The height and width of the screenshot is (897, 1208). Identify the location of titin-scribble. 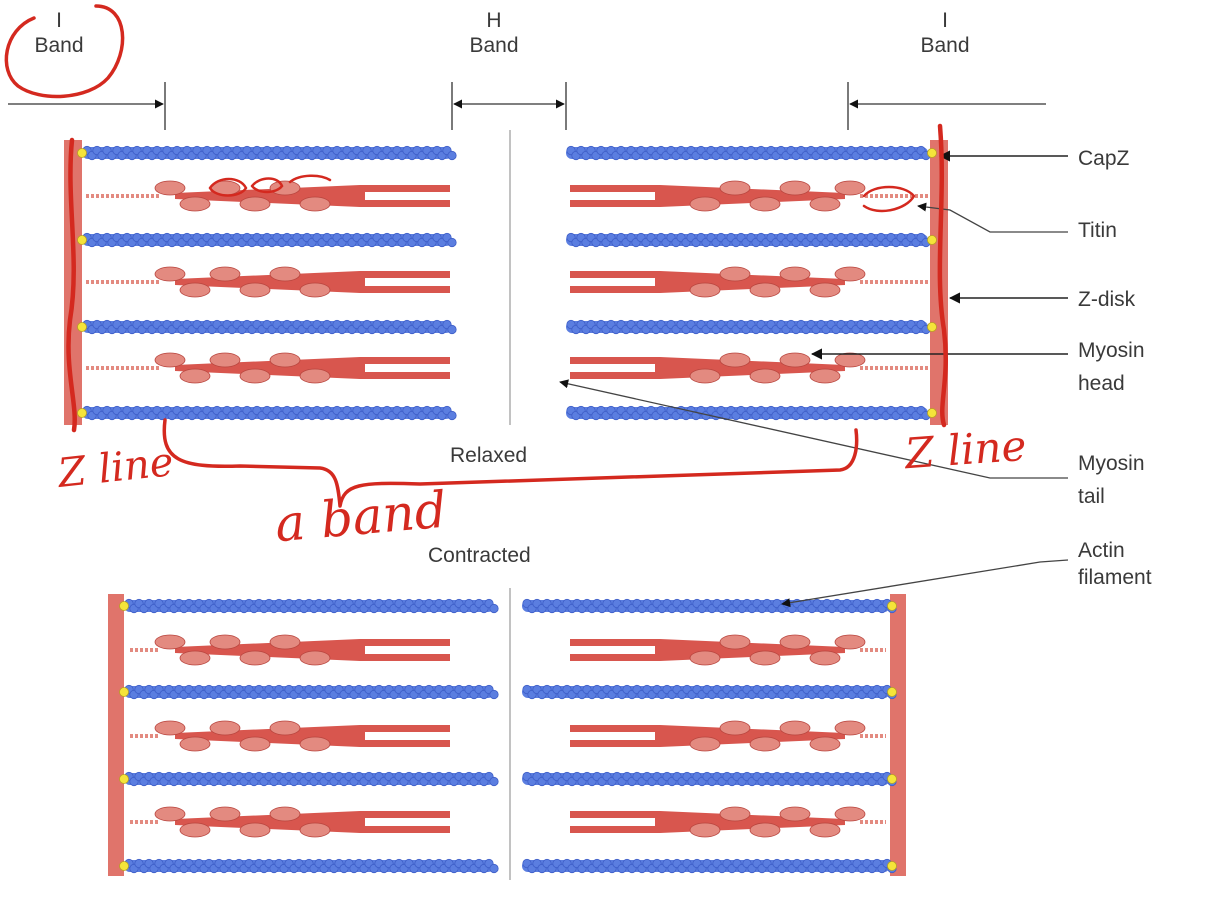
(889, 199).